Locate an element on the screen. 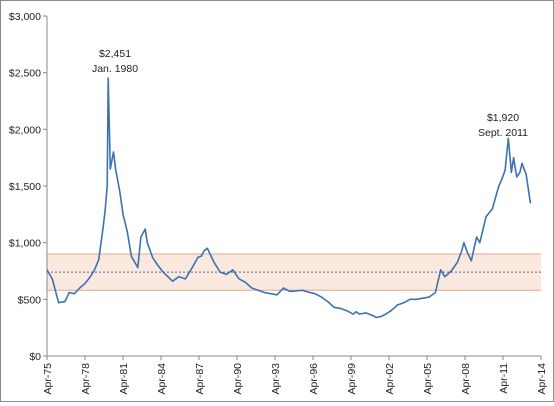  band-layer is located at coordinates (294, 272).